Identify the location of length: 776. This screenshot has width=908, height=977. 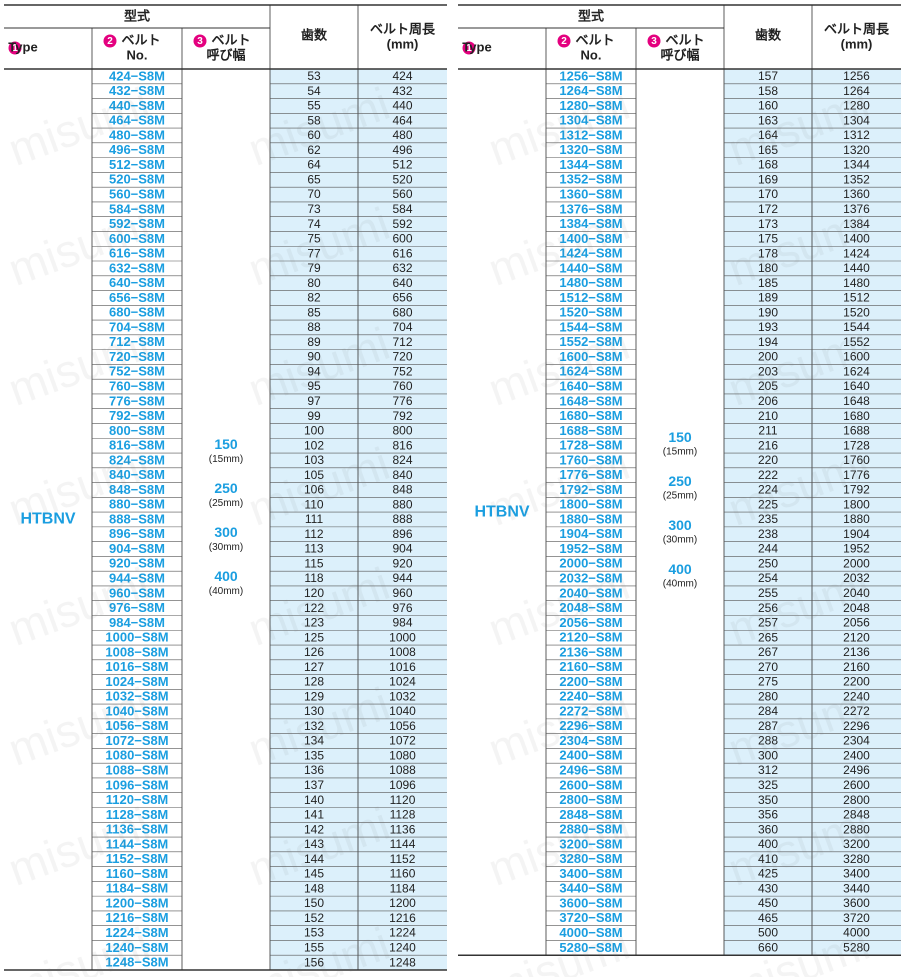
(402, 401).